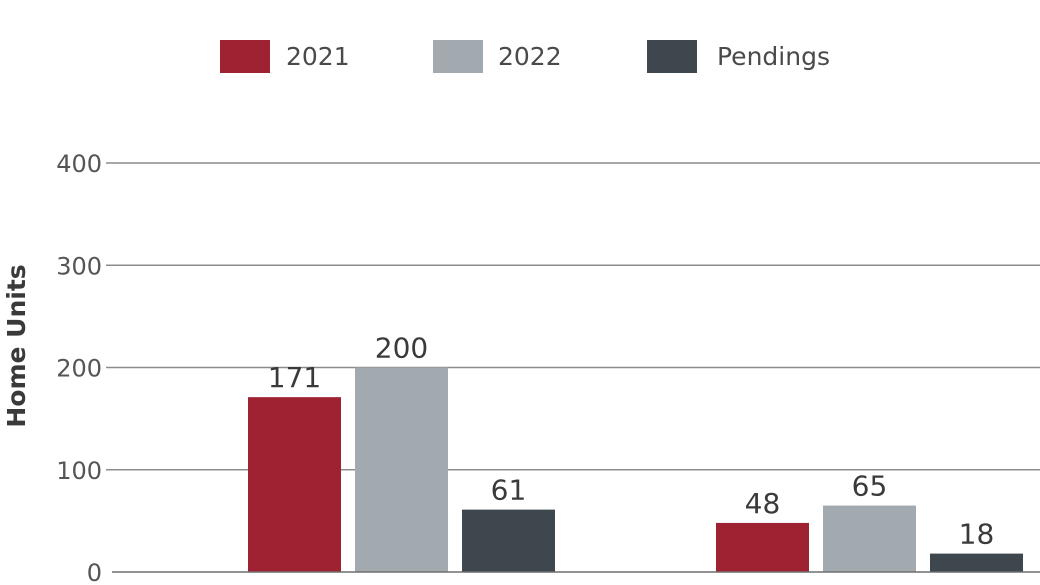 The height and width of the screenshot is (585, 1040). I want to click on y-tick-label-100: 100, so click(79, 471).